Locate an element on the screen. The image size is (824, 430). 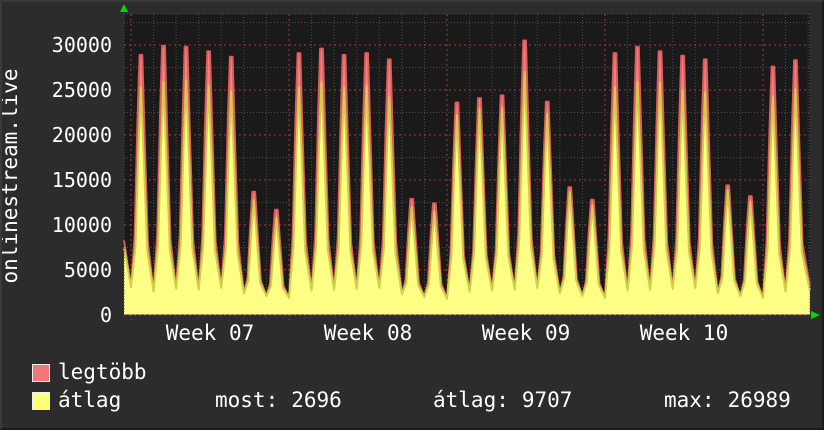
y-tick-label: 10000 is located at coordinates (82, 225).